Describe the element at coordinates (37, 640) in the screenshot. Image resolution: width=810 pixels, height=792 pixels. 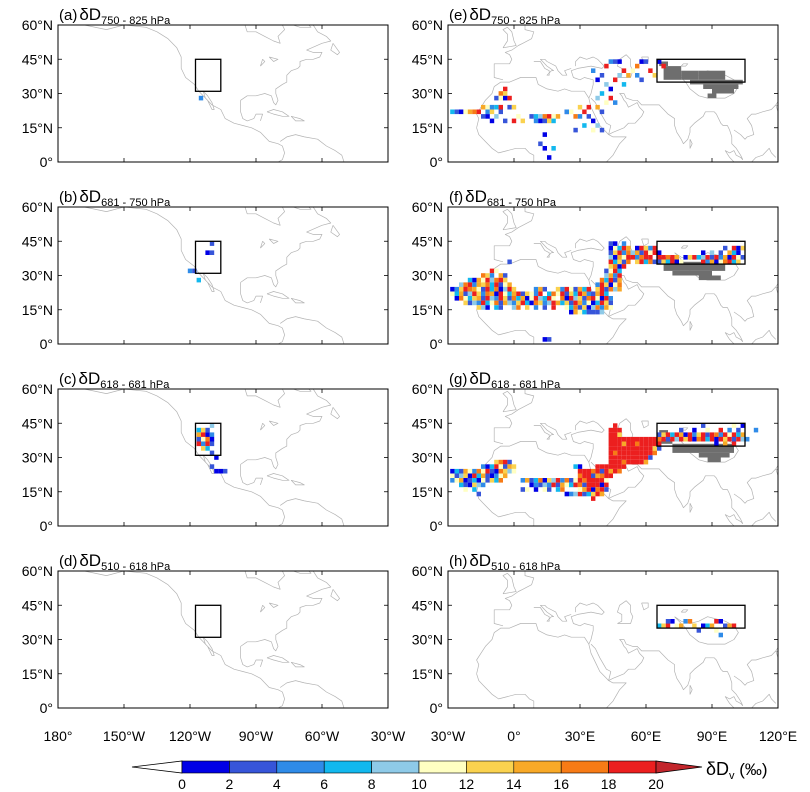
I see `y-tick-label: 30°N` at that location.